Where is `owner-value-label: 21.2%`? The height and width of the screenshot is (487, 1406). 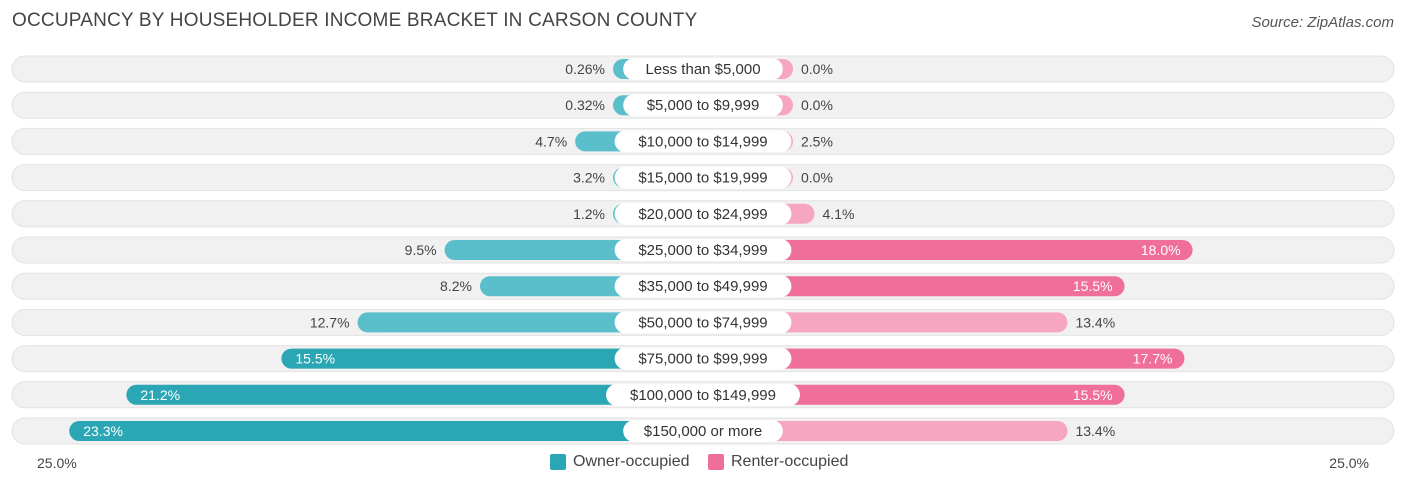
owner-value-label: 21.2% is located at coordinates (160, 395).